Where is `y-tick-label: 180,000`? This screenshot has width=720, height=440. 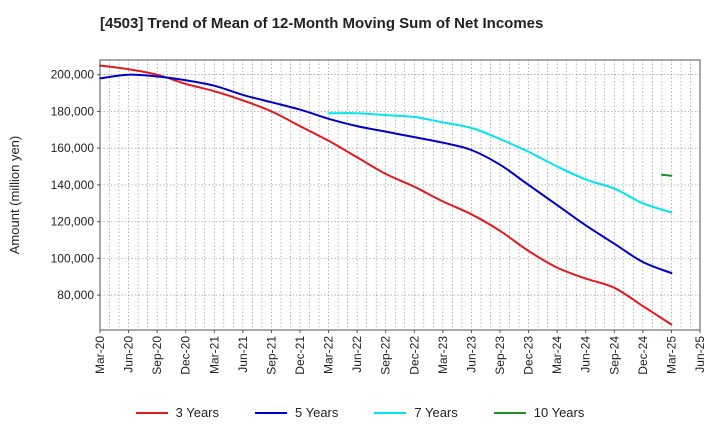 y-tick-label: 180,000 is located at coordinates (73, 111).